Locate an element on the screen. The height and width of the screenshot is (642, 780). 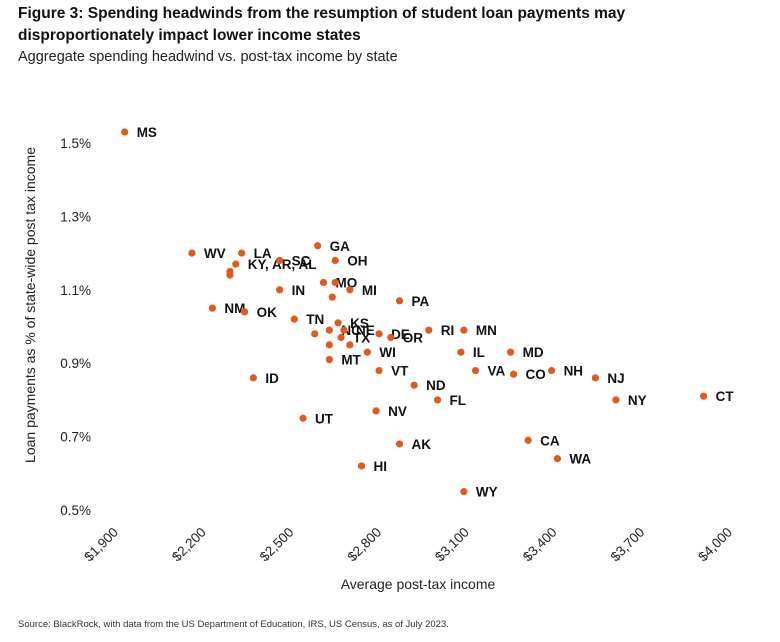
point-label: MO is located at coordinates (347, 282).